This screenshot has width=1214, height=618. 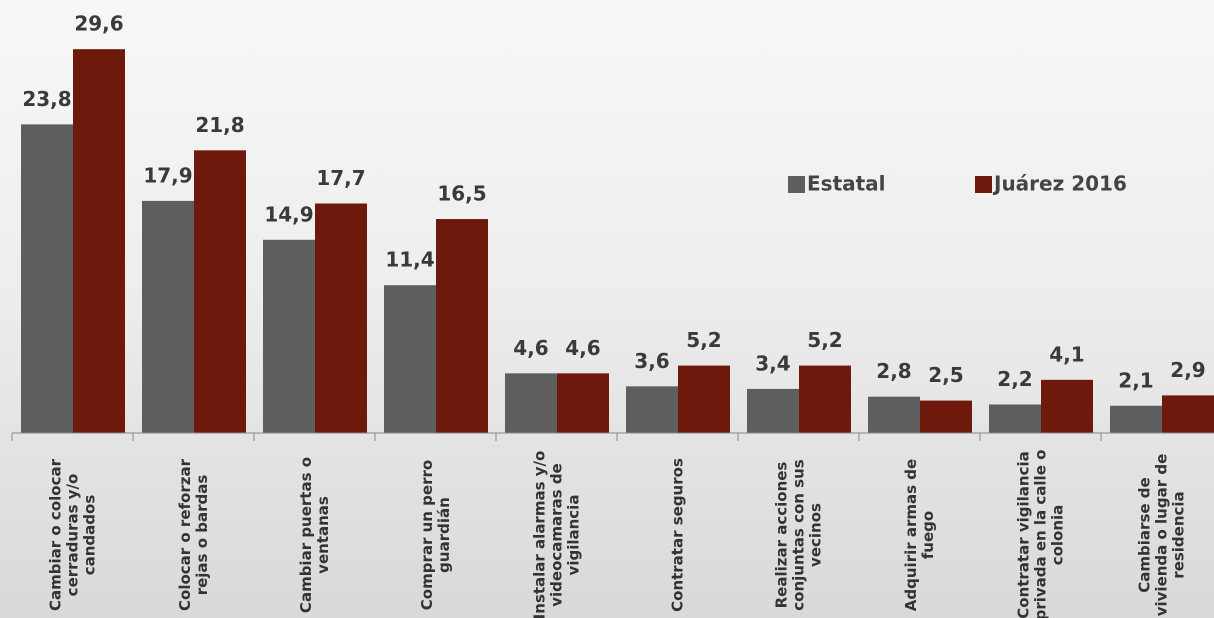 What do you see at coordinates (919, 535) in the screenshot?
I see `x-tick-label: Adquirir armas de fuego` at bounding box center [919, 535].